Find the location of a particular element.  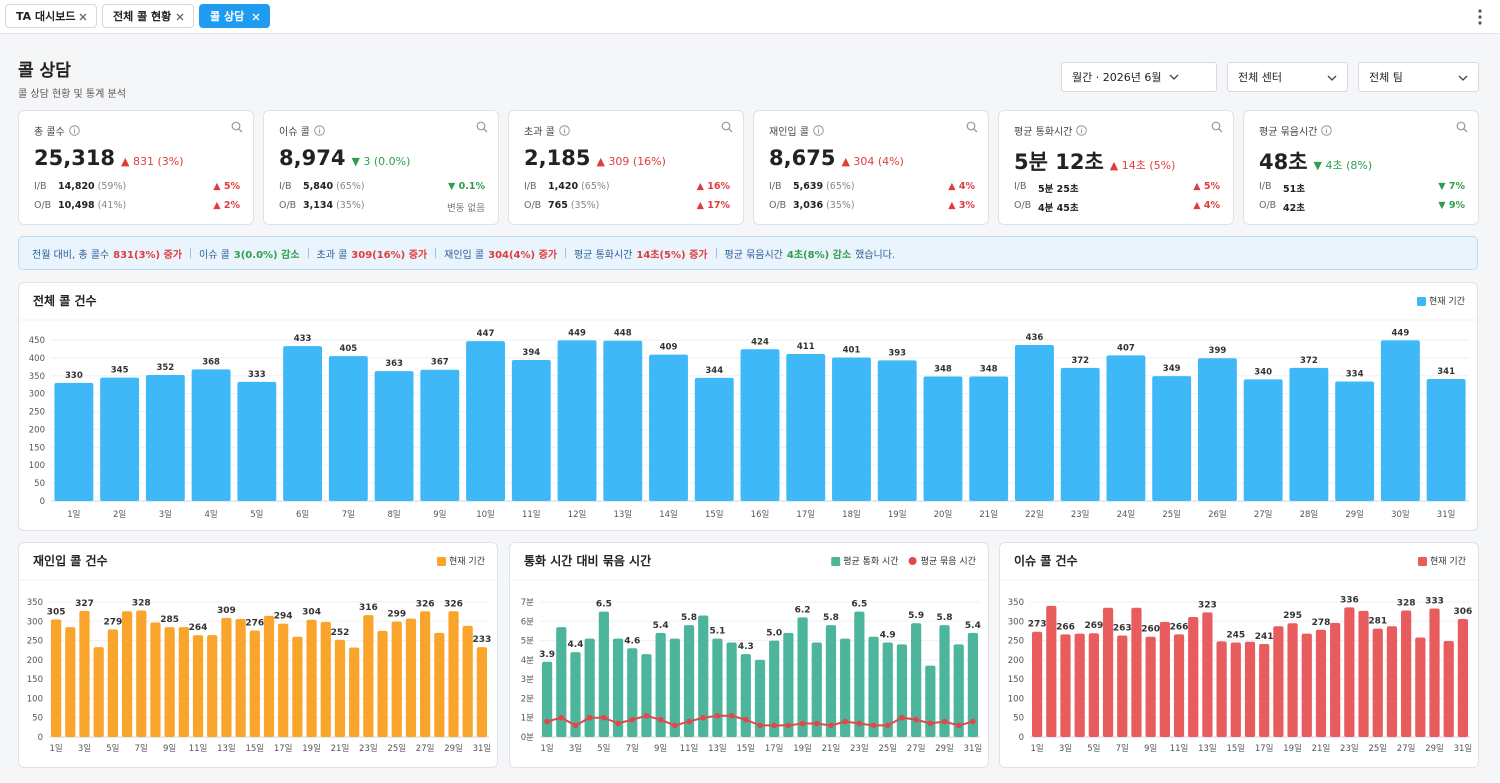

data-label: 433 is located at coordinates (303, 339).